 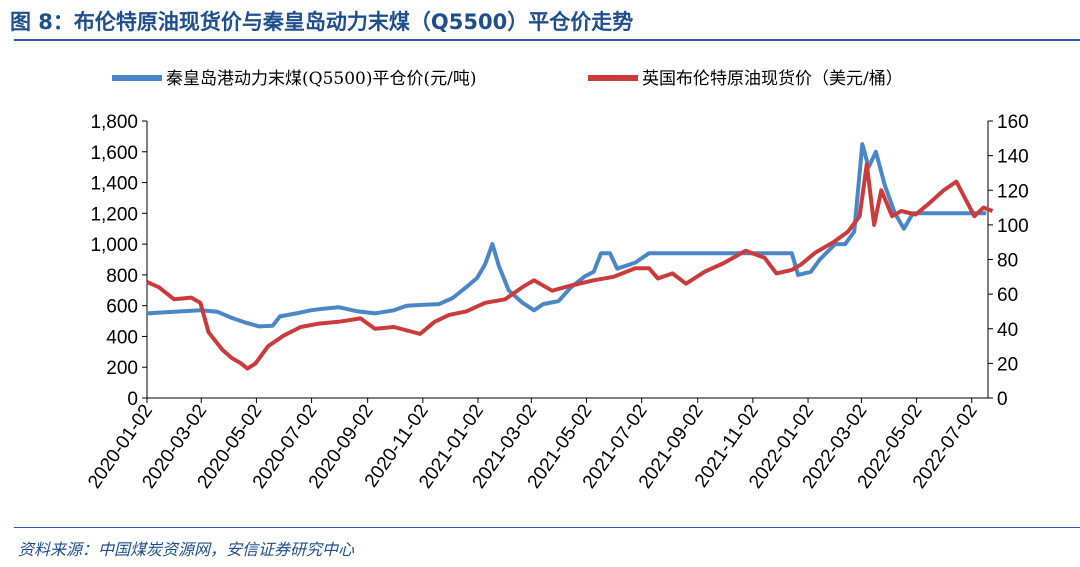 I want to click on left-tick-label: 1,600, so click(x=114, y=153).